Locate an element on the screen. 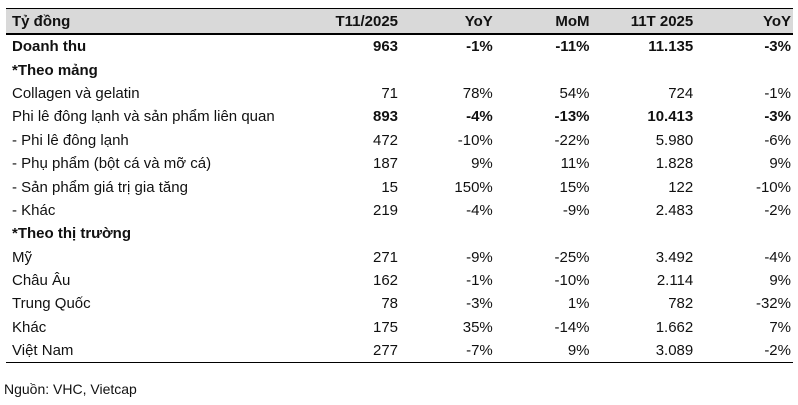 The width and height of the screenshot is (798, 405). mom-value: -9% is located at coordinates (576, 210).